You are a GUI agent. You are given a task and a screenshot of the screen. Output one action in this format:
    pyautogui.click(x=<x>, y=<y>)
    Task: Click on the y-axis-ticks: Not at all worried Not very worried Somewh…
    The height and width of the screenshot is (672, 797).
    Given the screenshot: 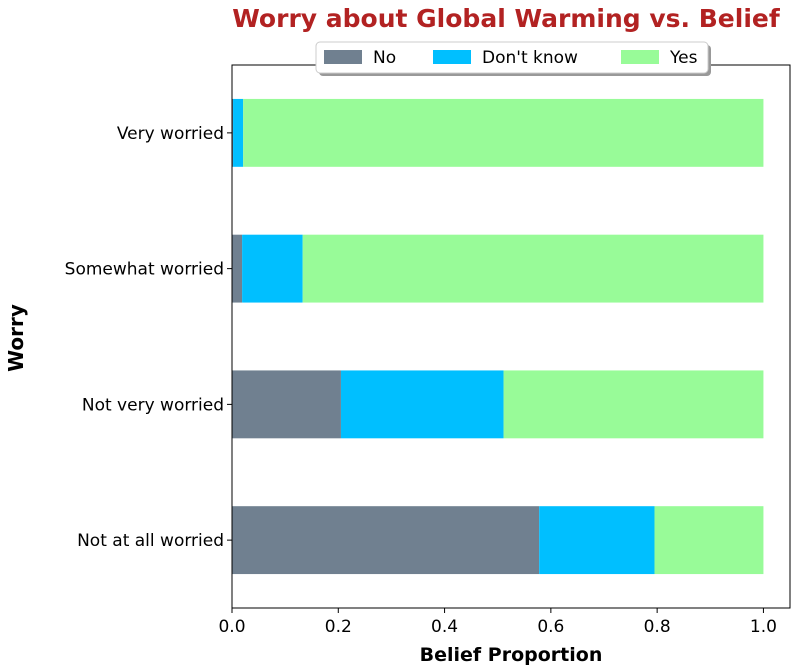 What is the action you would take?
    pyautogui.click(x=148, y=337)
    